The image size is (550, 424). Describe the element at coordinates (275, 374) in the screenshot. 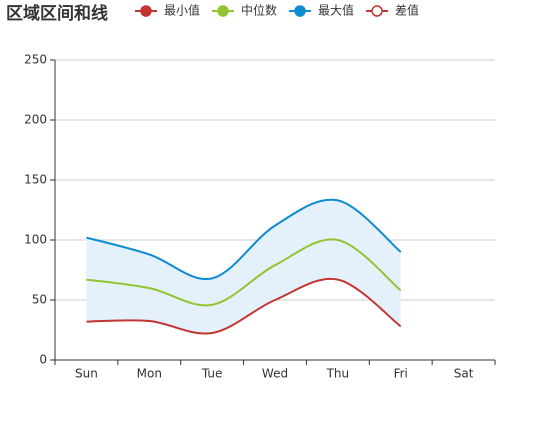

I see `x-tick-label: Wed` at that location.